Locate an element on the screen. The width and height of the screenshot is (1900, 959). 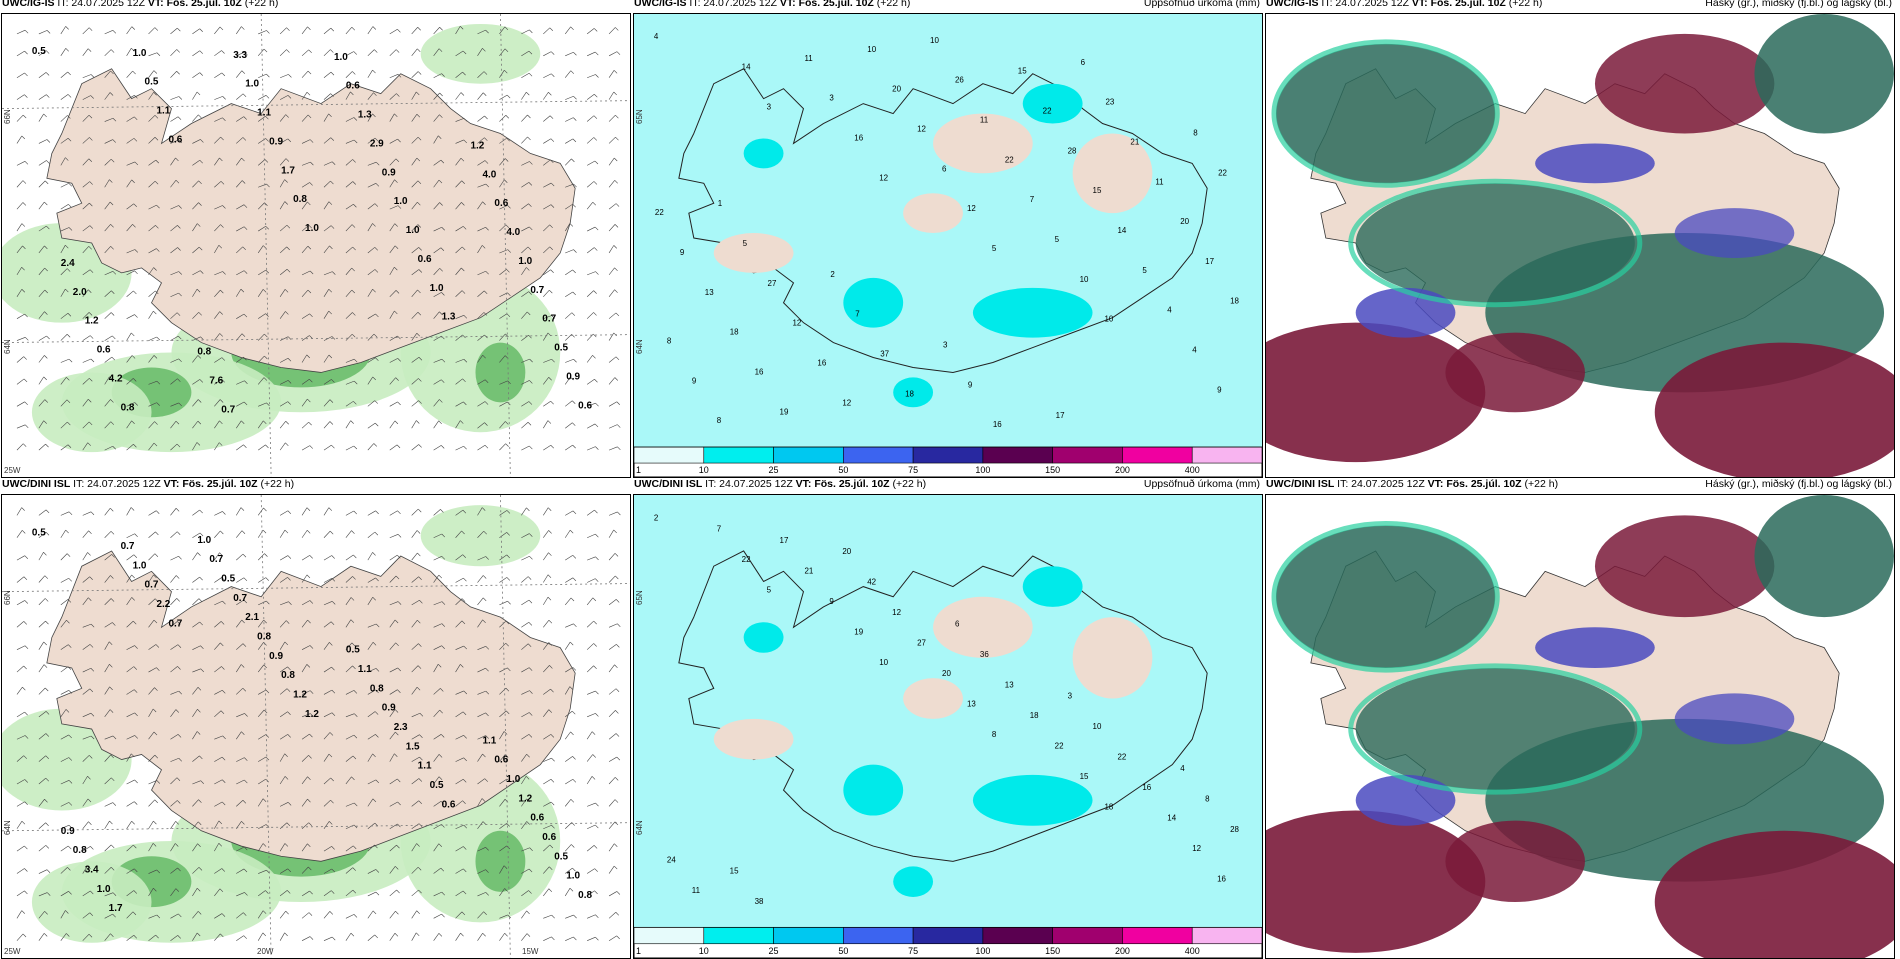
value-label: 4.2 is located at coordinates (116, 378).